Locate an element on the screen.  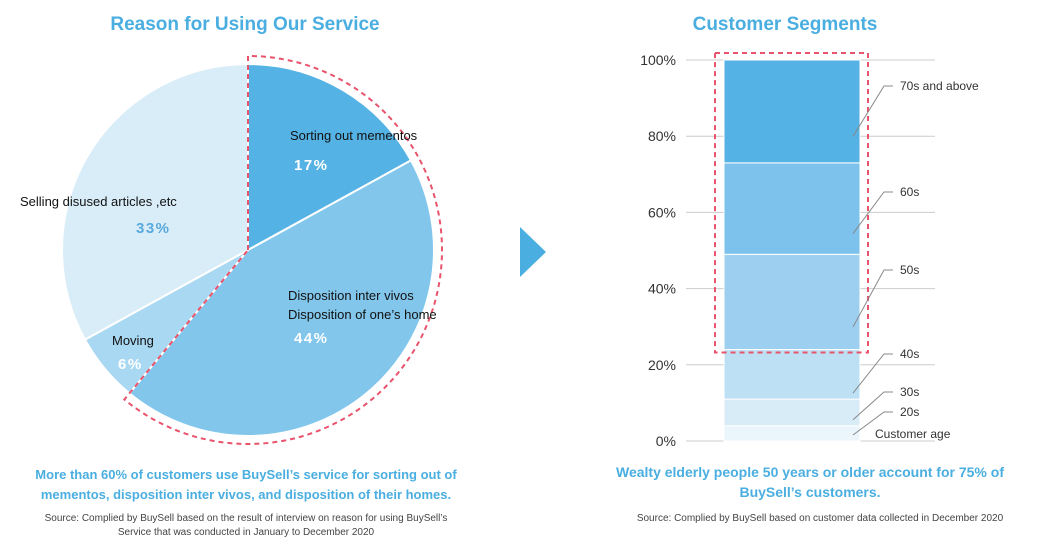
legend-title: Customer age is located at coordinates (913, 434).